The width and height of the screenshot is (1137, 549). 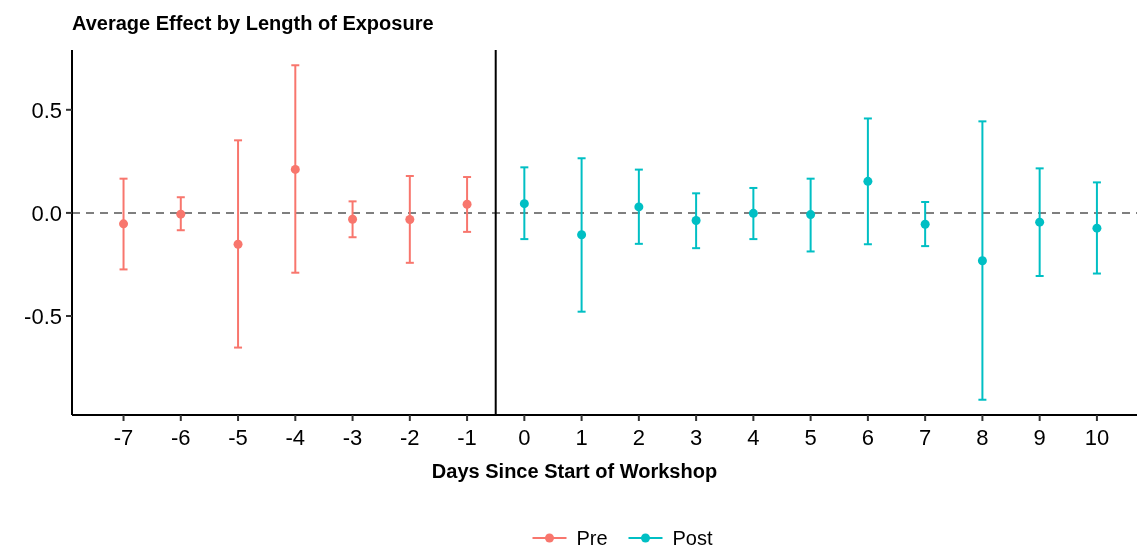 What do you see at coordinates (696, 437) in the screenshot?
I see `x-tick-label: 3` at bounding box center [696, 437].